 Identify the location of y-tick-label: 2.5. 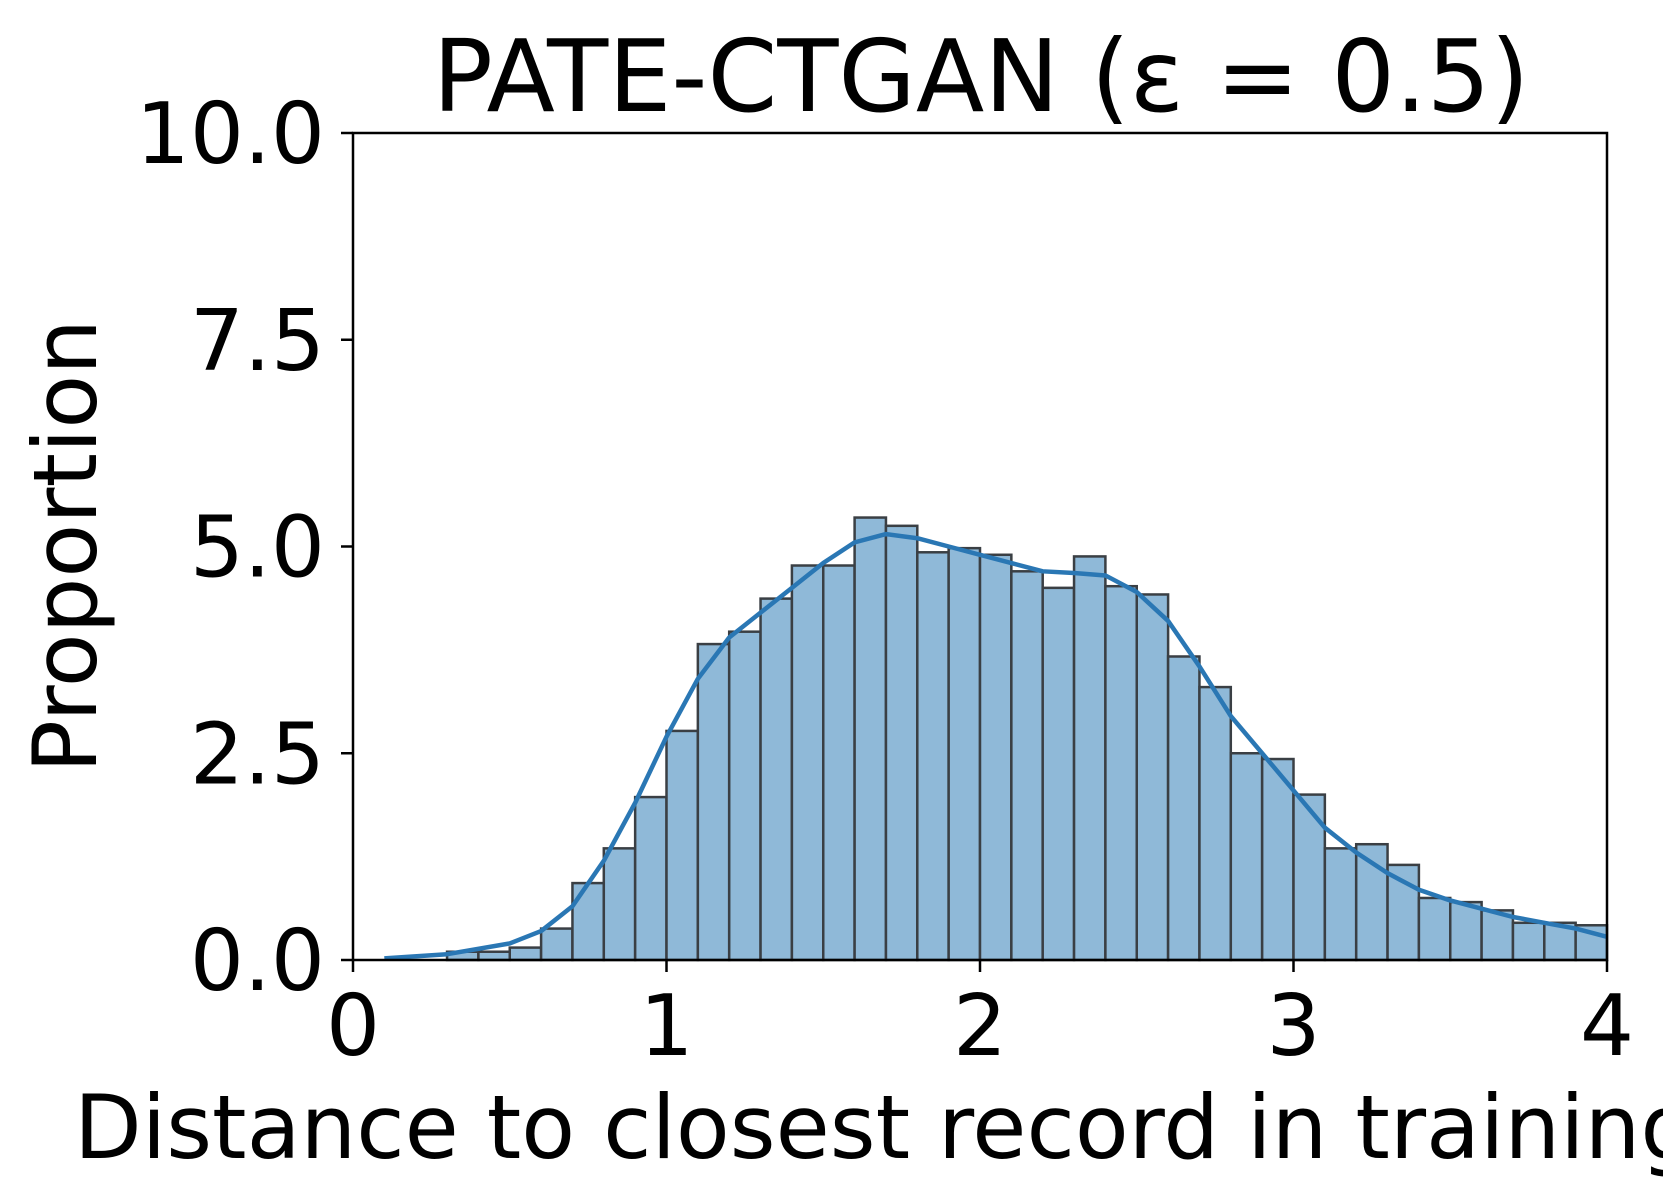
(257, 754).